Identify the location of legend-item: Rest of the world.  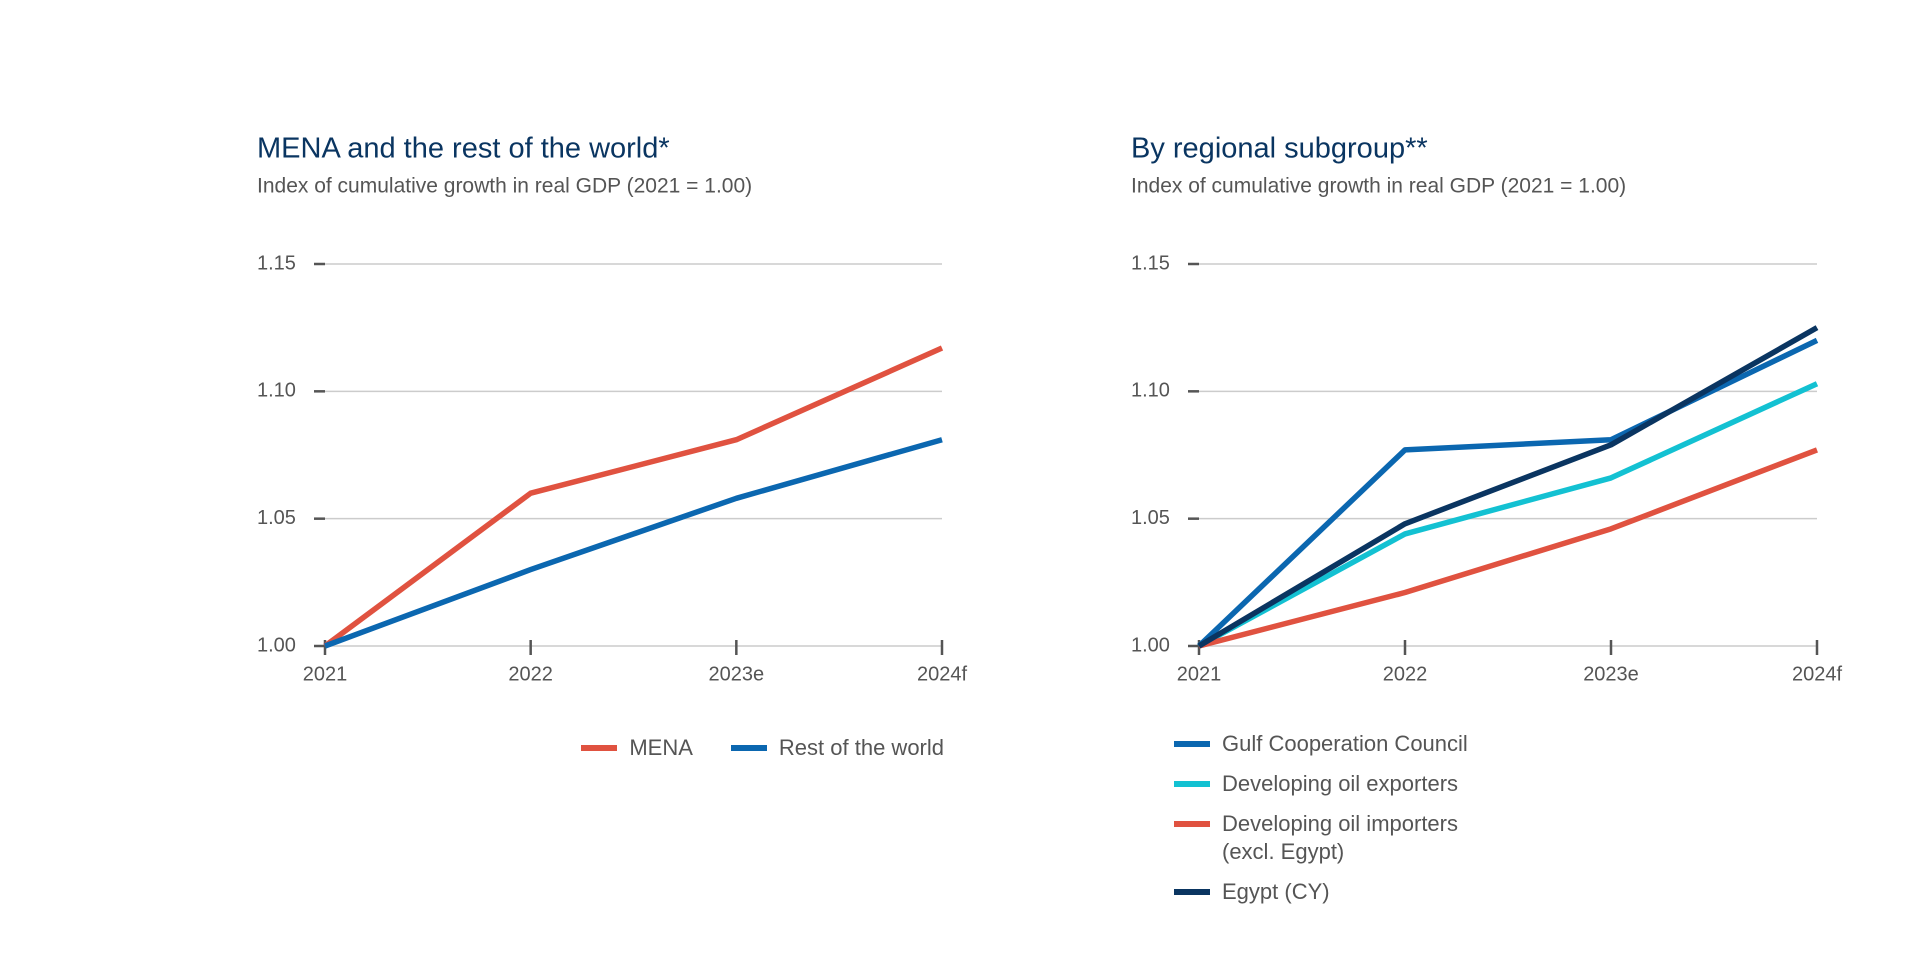
(837, 748).